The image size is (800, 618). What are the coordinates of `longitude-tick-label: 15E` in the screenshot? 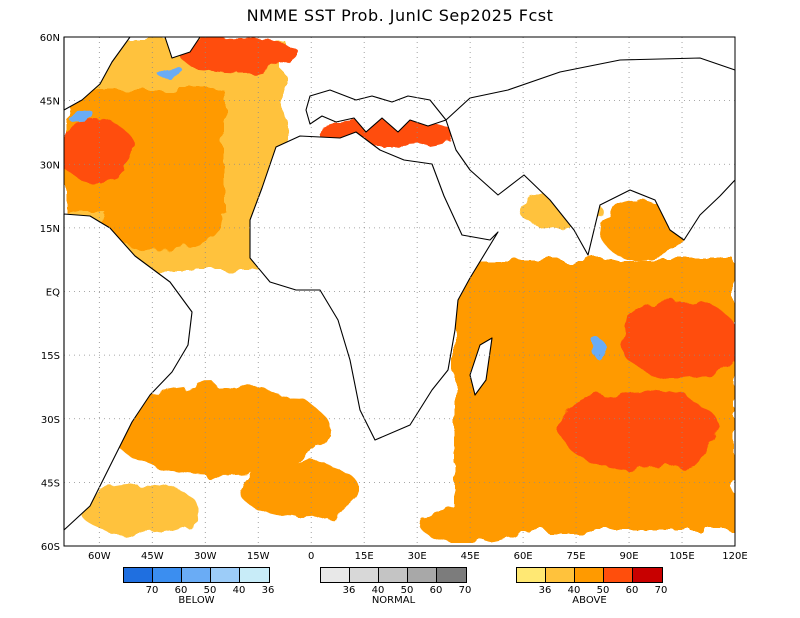 It's located at (364, 555).